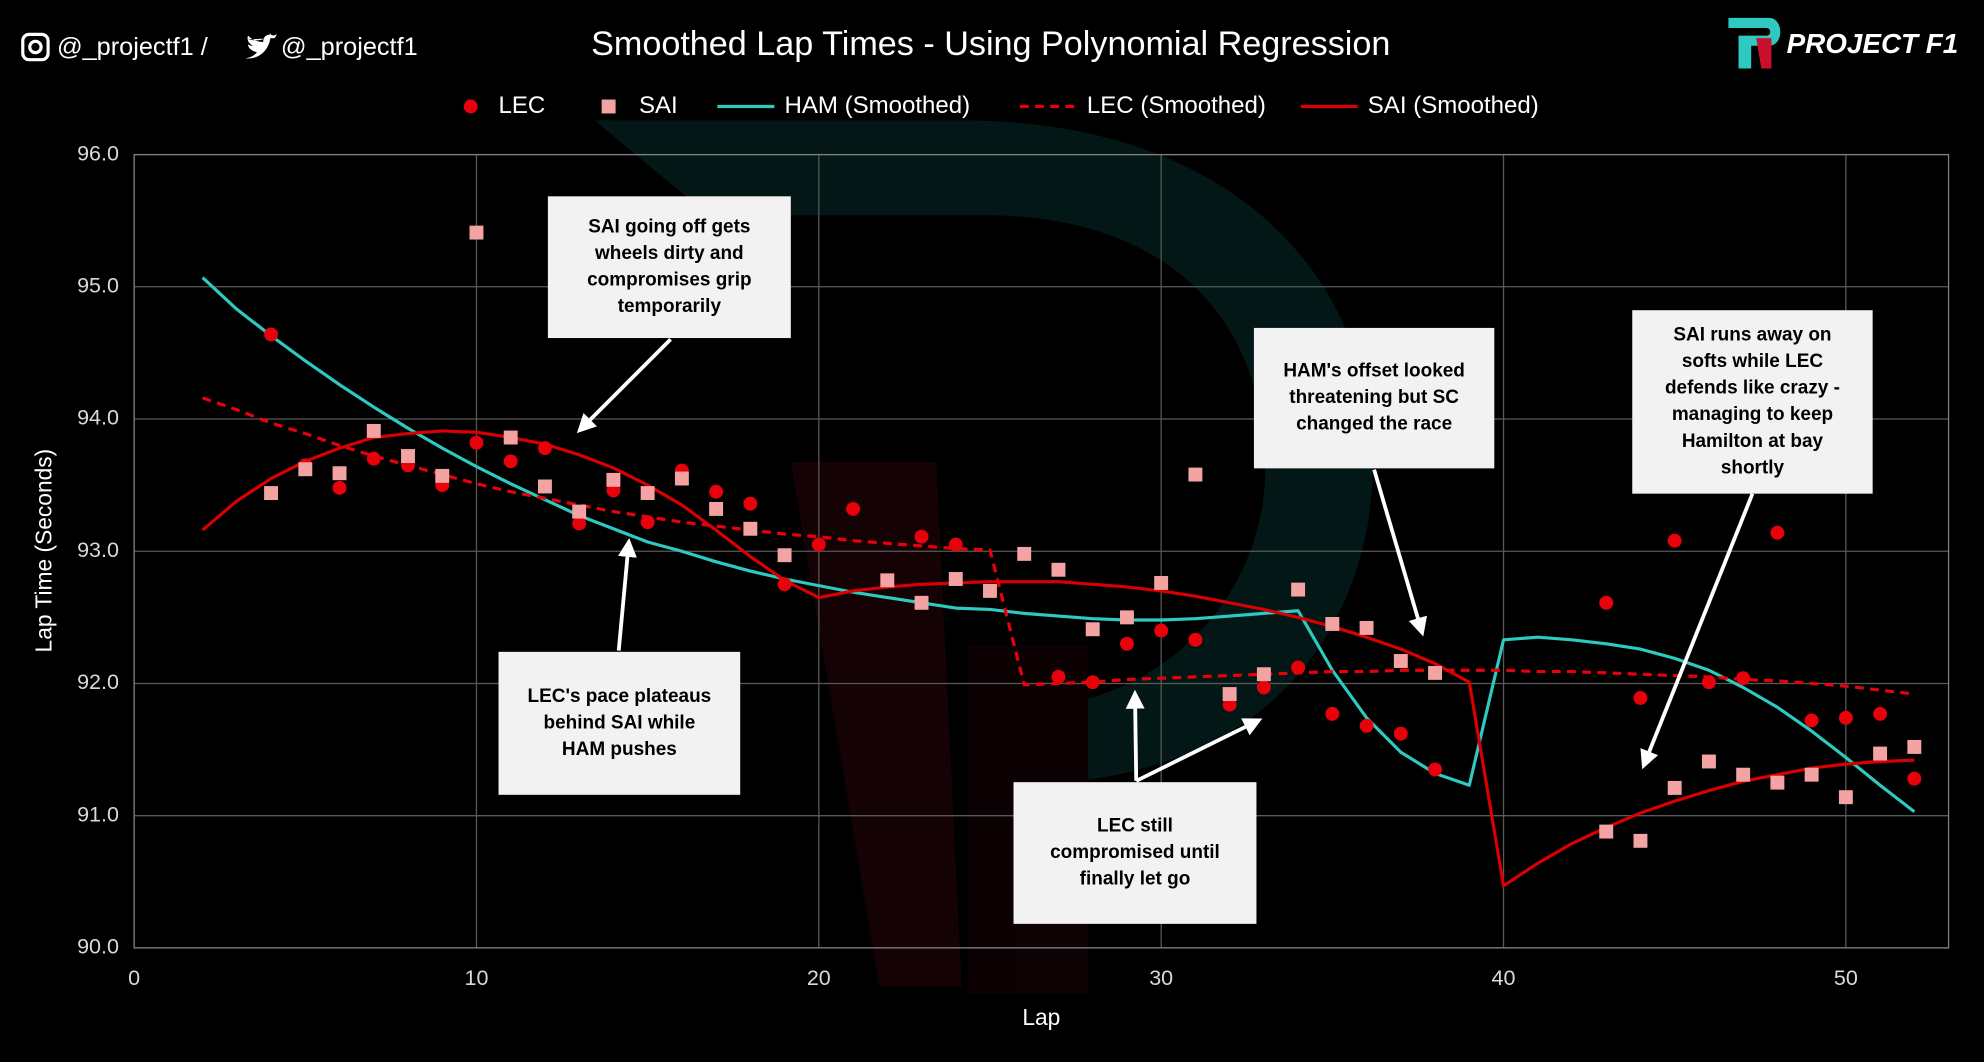 The width and height of the screenshot is (1984, 1062). I want to click on y-axis-title: Lap Time (Seconds), so click(44, 551).